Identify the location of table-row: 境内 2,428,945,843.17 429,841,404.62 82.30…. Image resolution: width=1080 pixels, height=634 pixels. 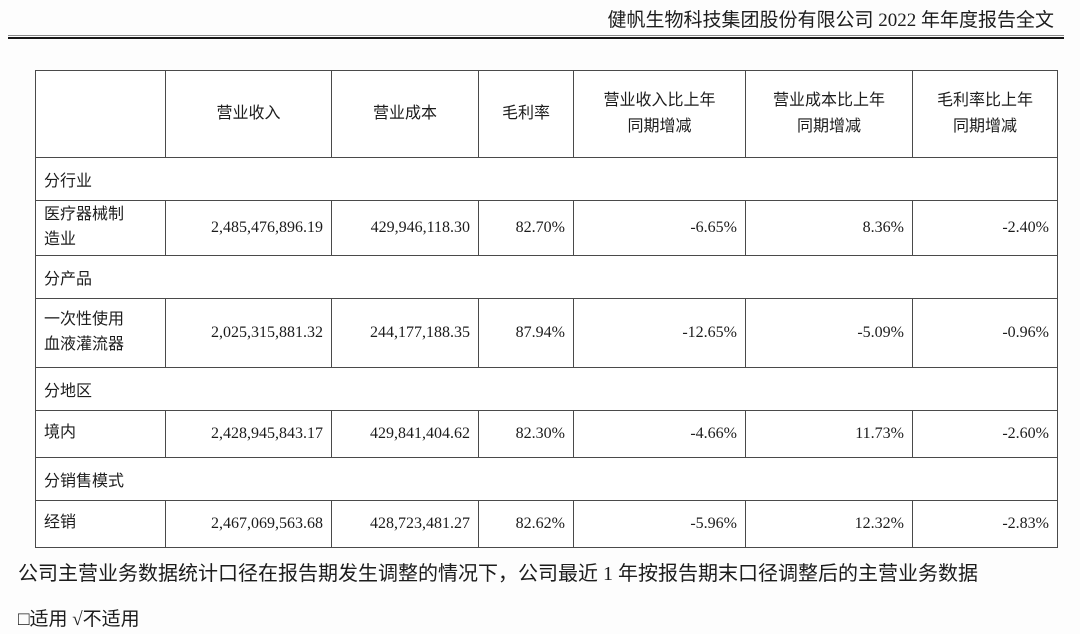
(546, 433).